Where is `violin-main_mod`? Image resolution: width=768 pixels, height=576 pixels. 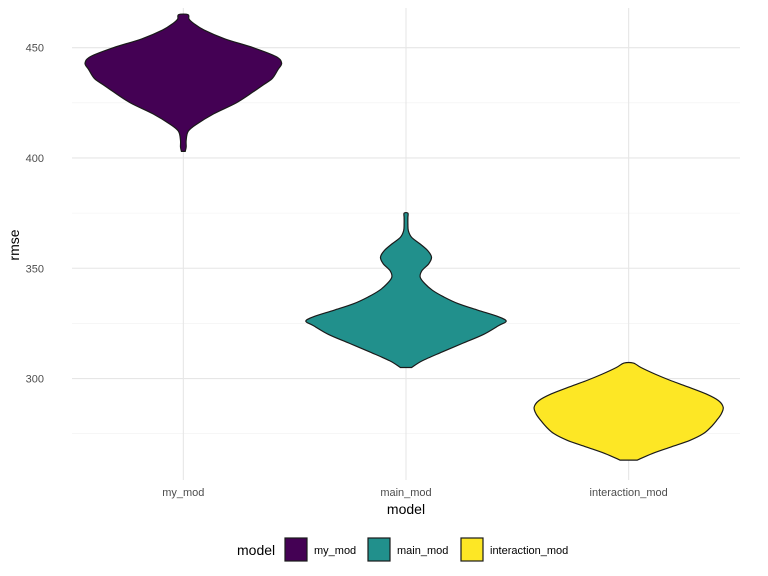 violin-main_mod is located at coordinates (406, 290).